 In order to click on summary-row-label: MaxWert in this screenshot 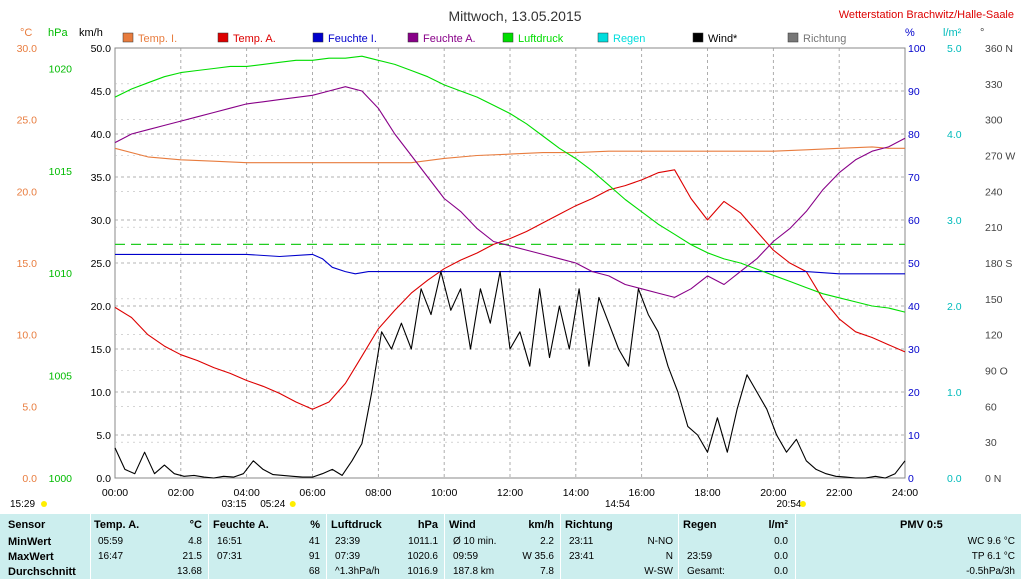, I will do `click(31, 557)`.